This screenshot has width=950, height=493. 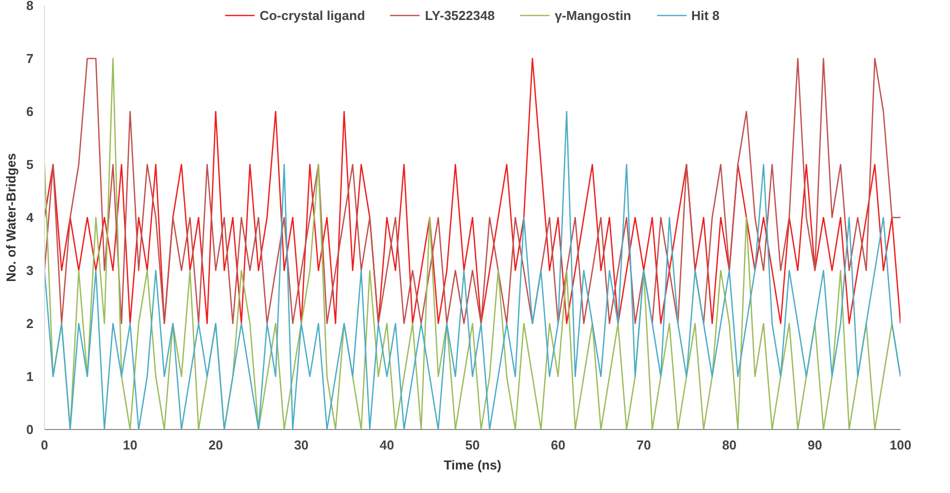 What do you see at coordinates (30, 429) in the screenshot?
I see `y-tick-label: 0` at bounding box center [30, 429].